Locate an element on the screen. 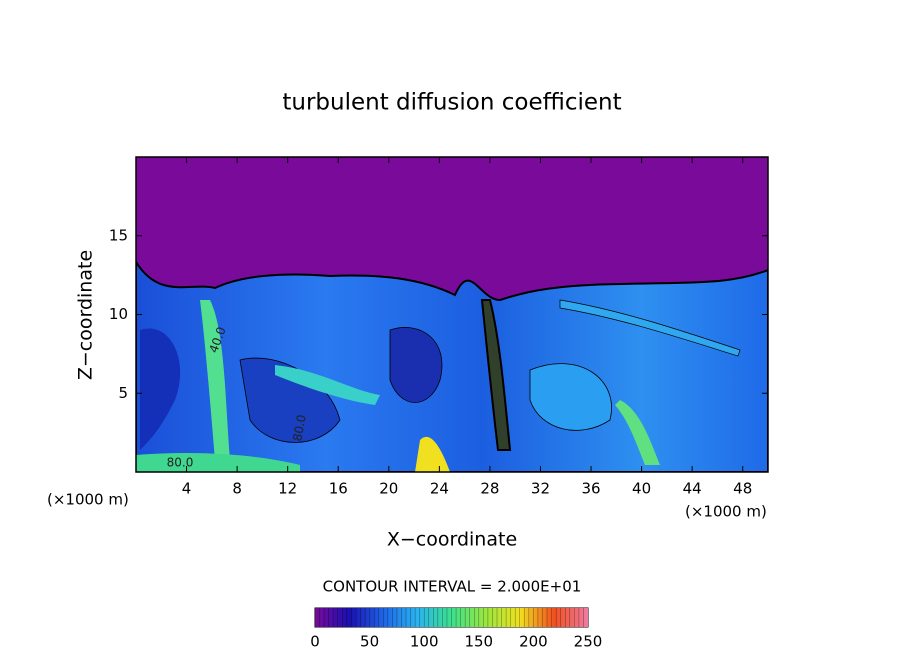 The image size is (904, 658). x-tick-label: 44 is located at coordinates (692, 489).